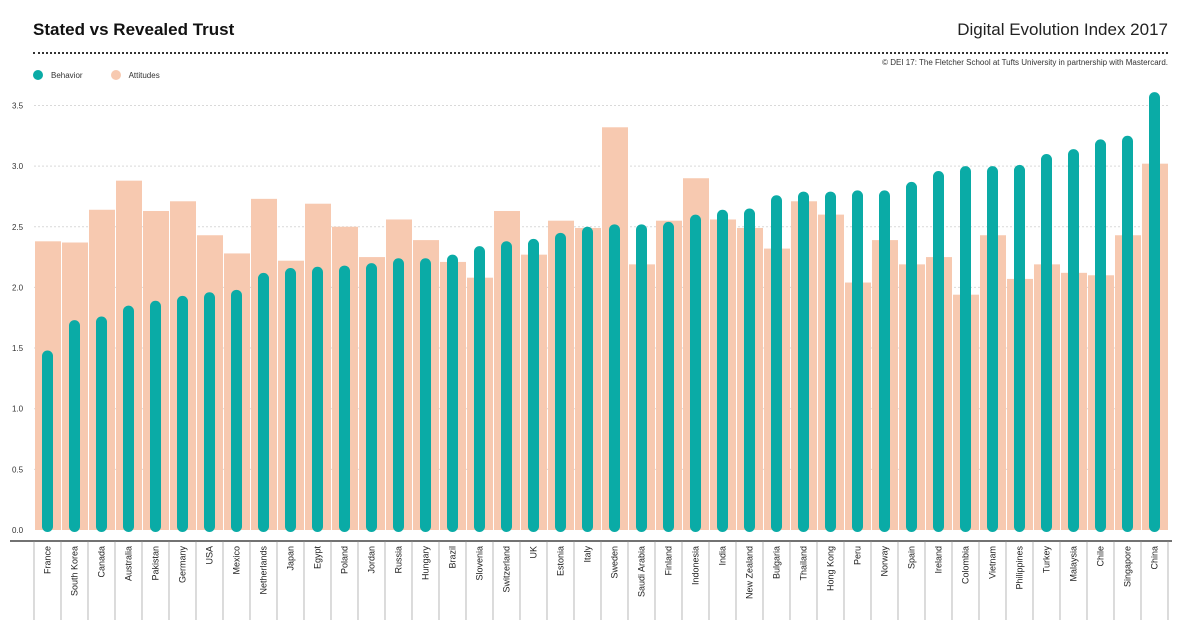 The width and height of the screenshot is (1185, 623). I want to click on x-category-label: Estonia, so click(561, 561).